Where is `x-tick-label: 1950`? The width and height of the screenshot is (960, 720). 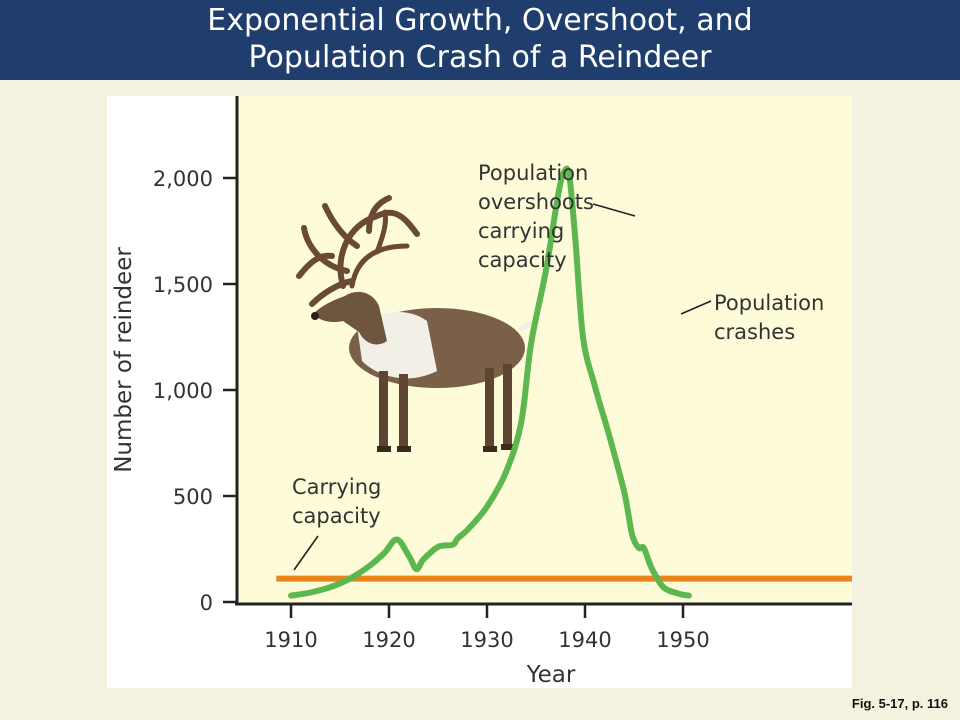
x-tick-label: 1950 is located at coordinates (682, 640).